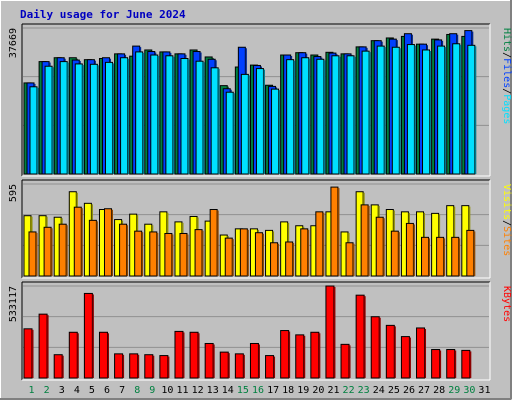 Image resolution: width=512 pixels, height=400 pixels. What do you see at coordinates (62, 390) in the screenshot?
I see `x-tick-label: 3` at bounding box center [62, 390].